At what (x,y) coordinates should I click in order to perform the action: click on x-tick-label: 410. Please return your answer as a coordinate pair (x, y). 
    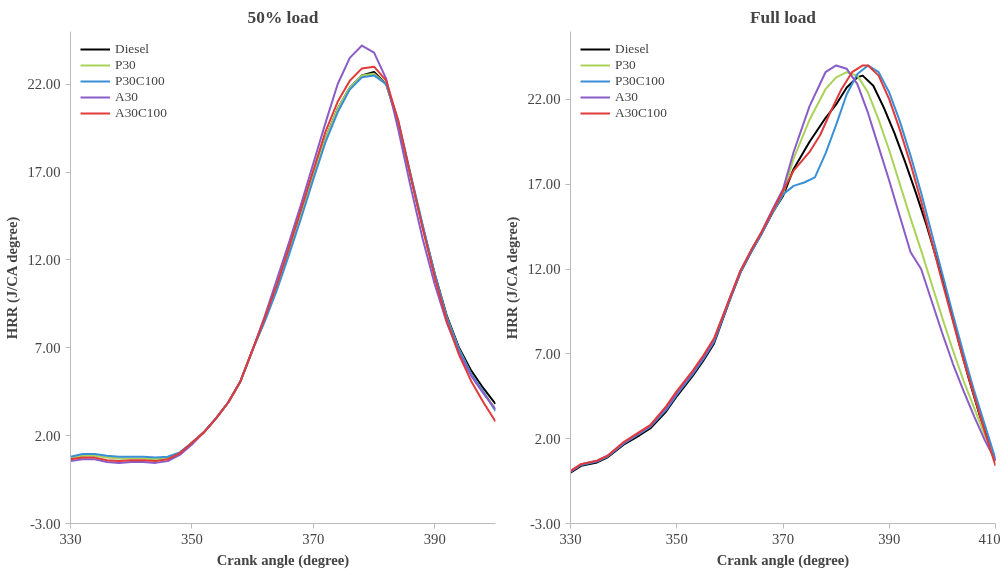
    Looking at the image, I should click on (989, 538).